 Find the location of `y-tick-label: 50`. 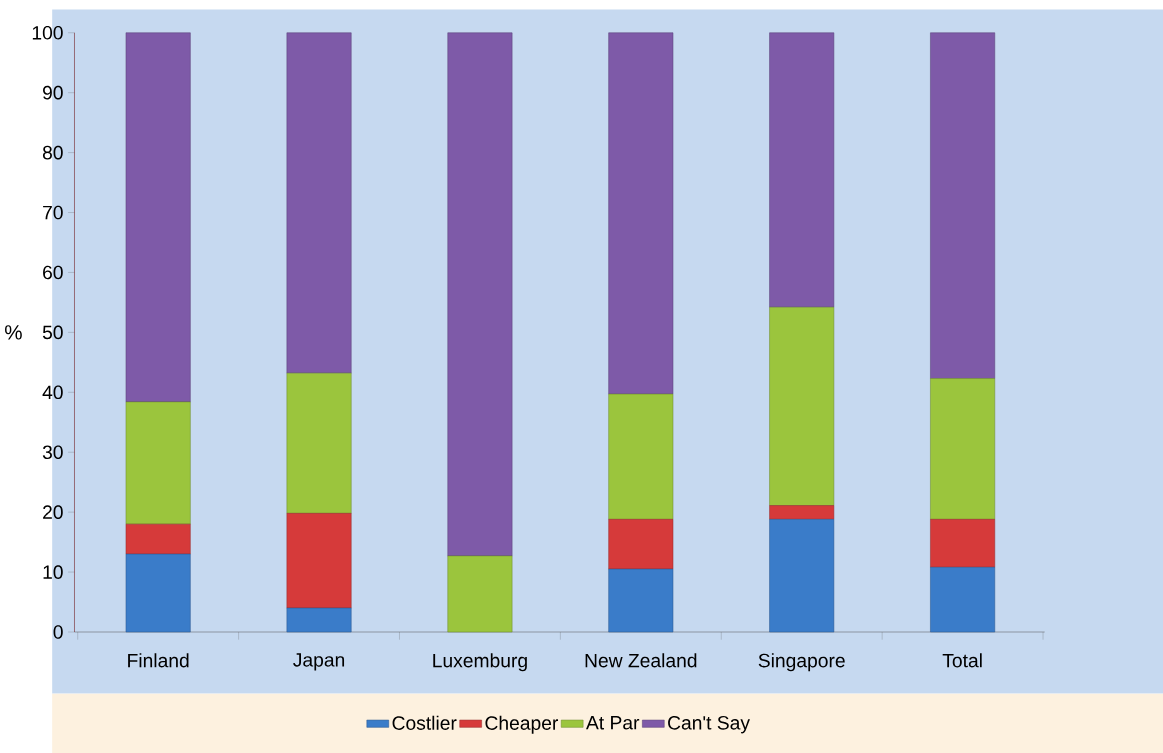

y-tick-label: 50 is located at coordinates (52, 332).